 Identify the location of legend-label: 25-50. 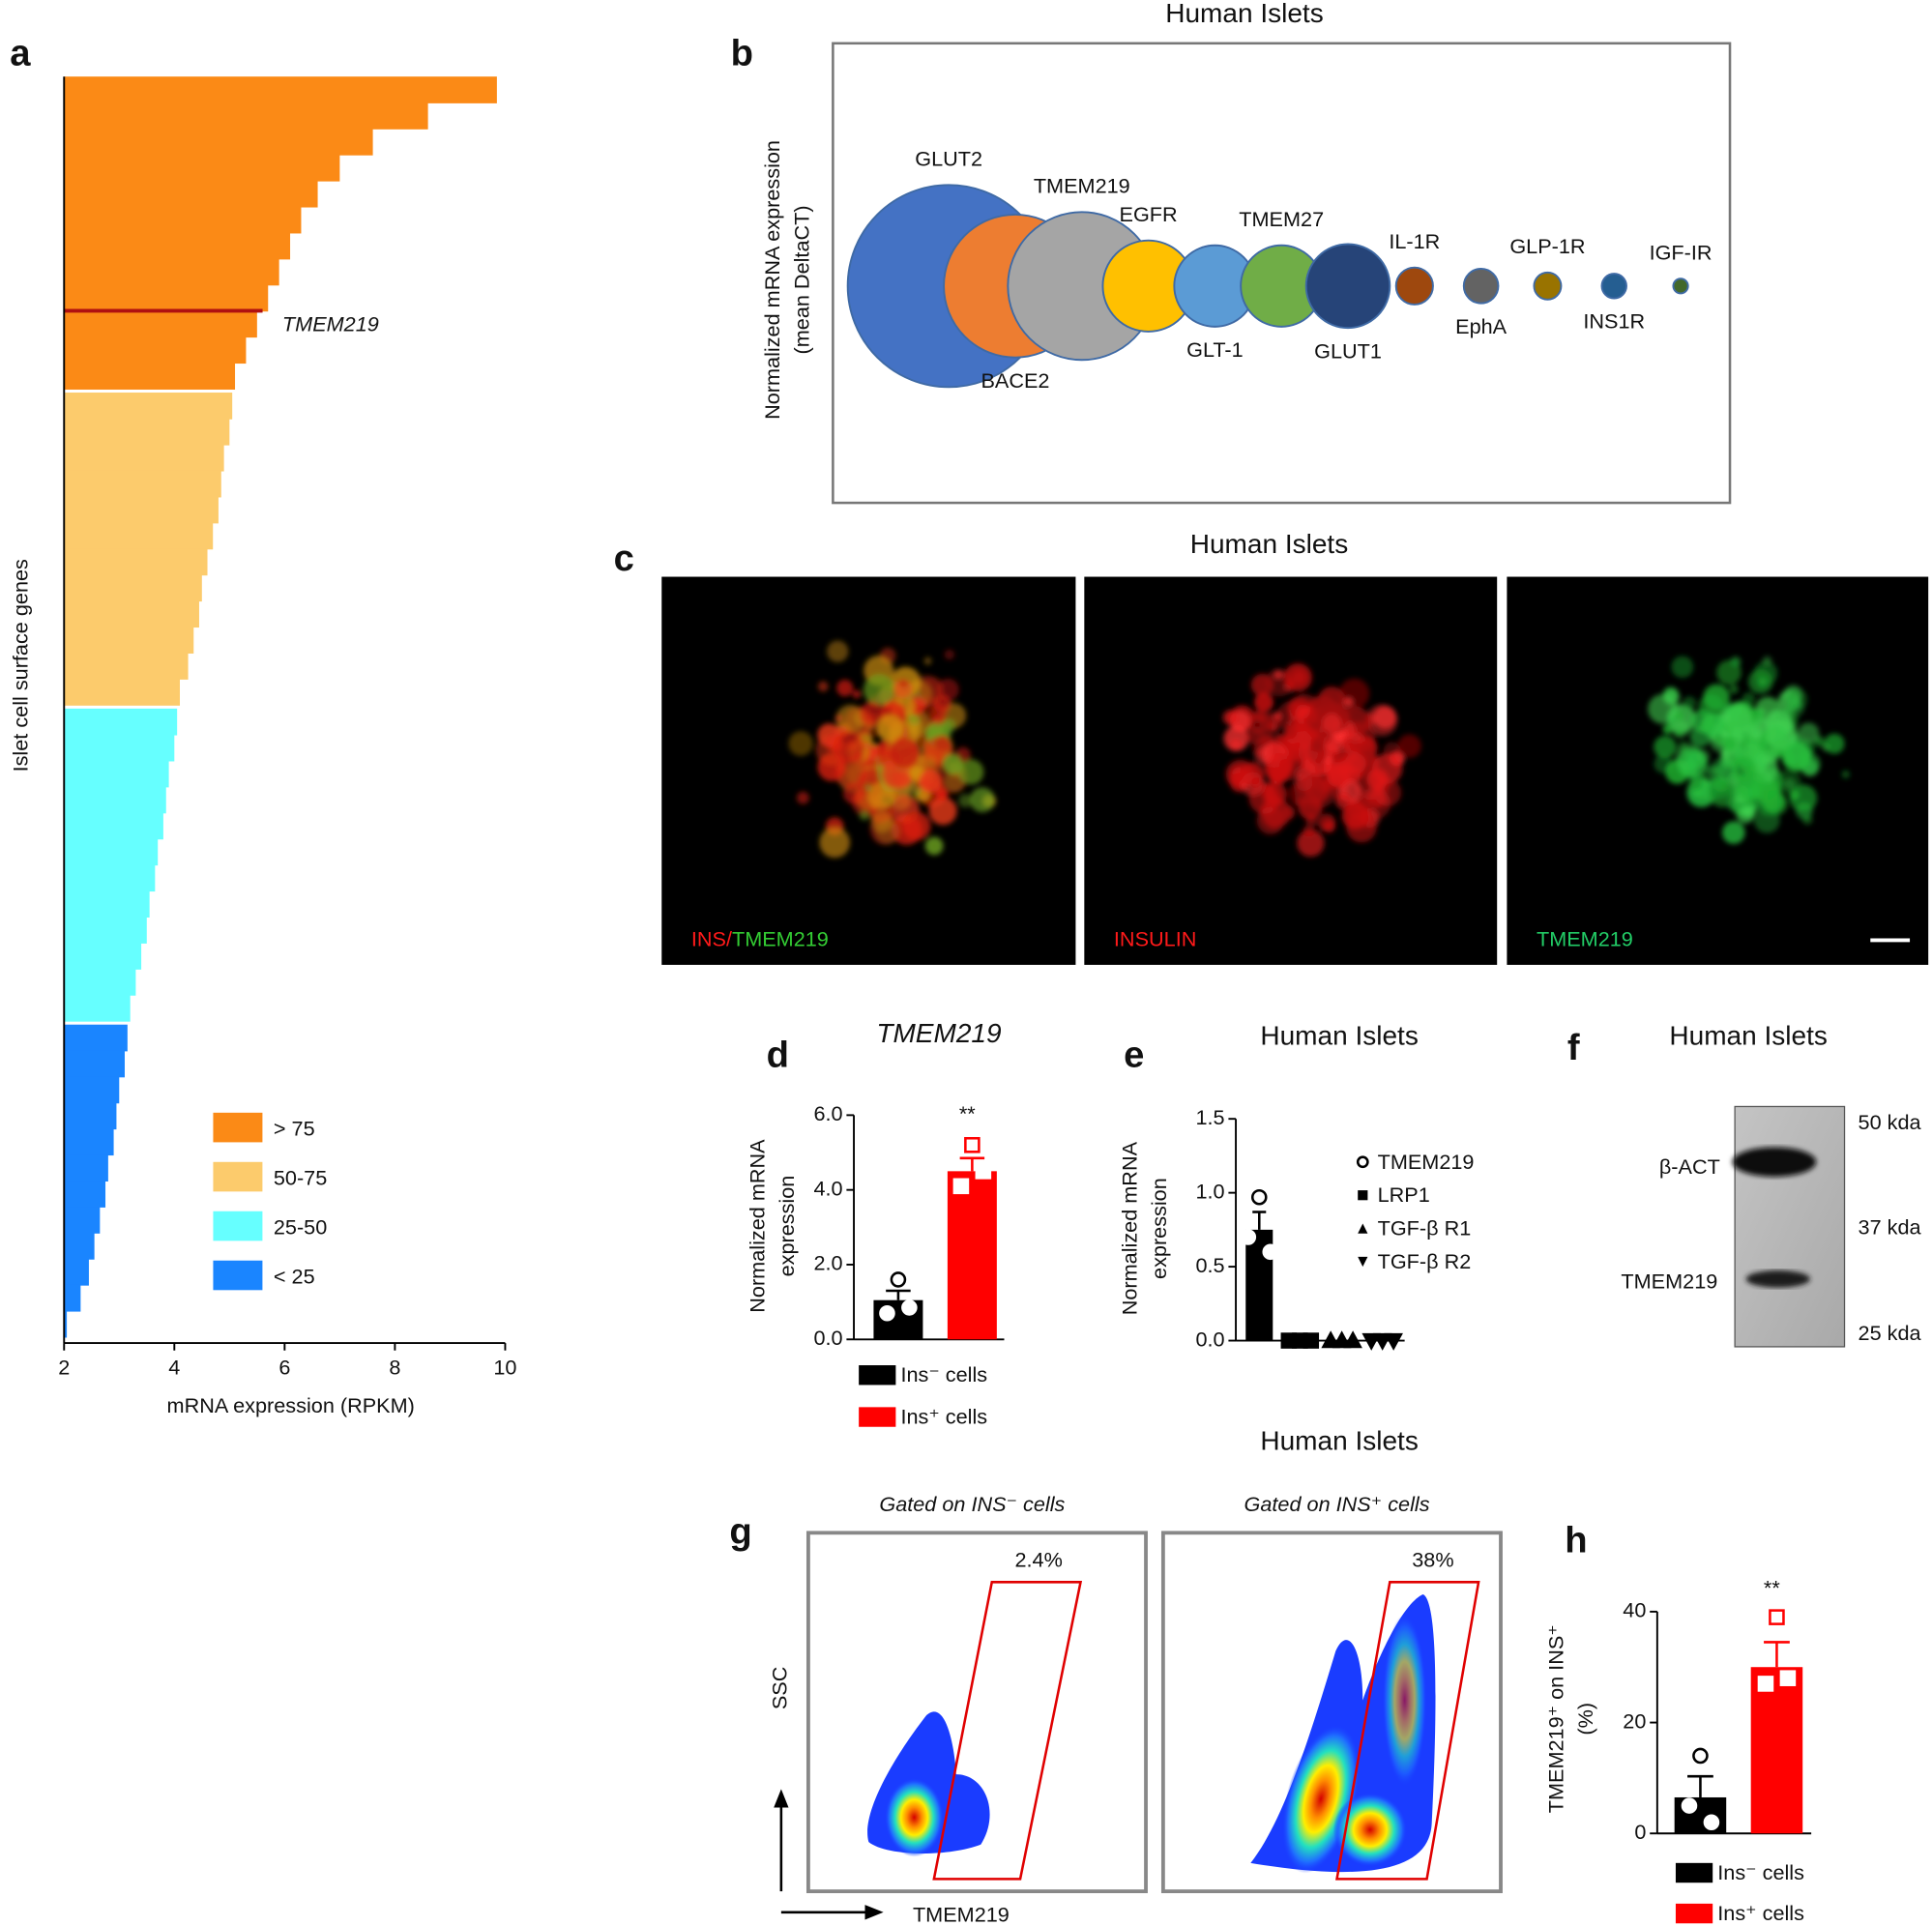
(300, 1226).